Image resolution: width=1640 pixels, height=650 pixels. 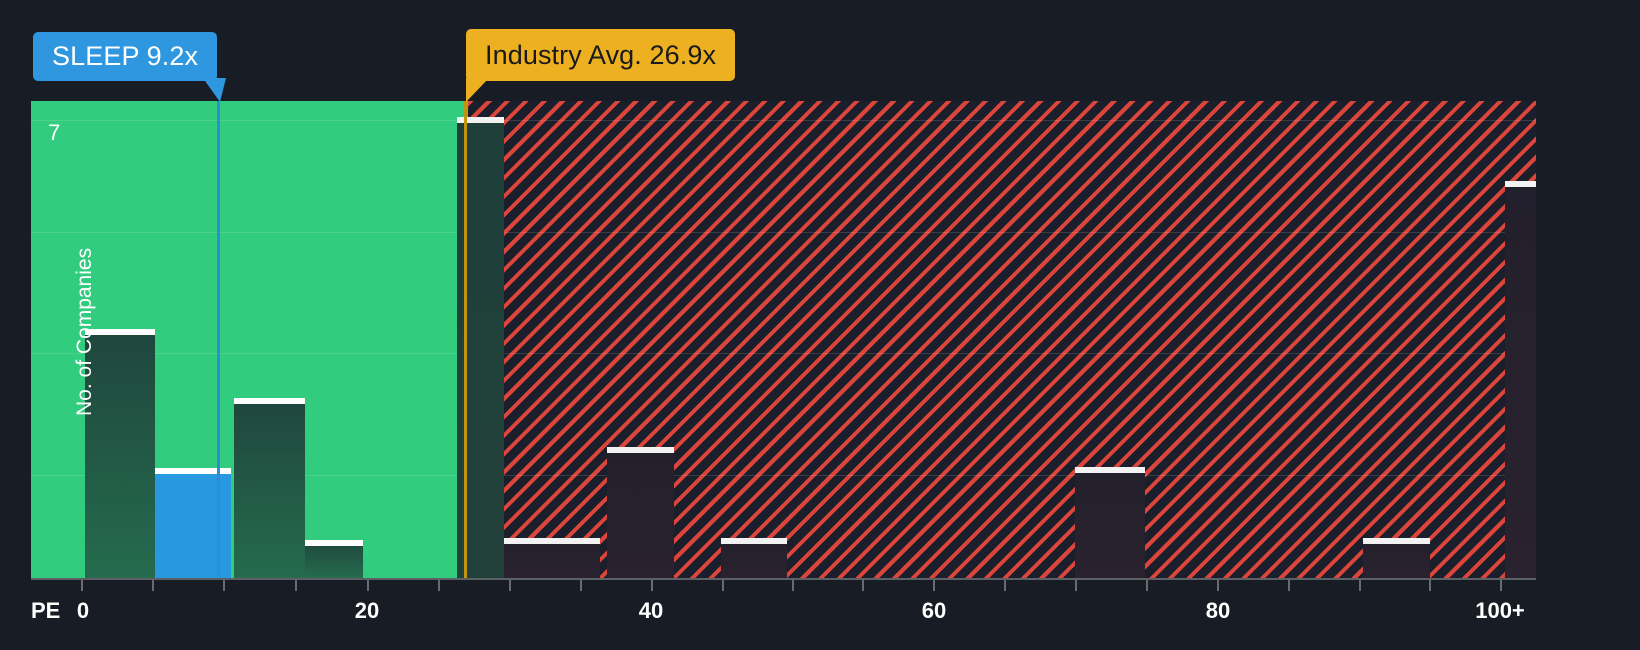 I want to click on y-tick-label-7: 7, so click(x=54, y=132).